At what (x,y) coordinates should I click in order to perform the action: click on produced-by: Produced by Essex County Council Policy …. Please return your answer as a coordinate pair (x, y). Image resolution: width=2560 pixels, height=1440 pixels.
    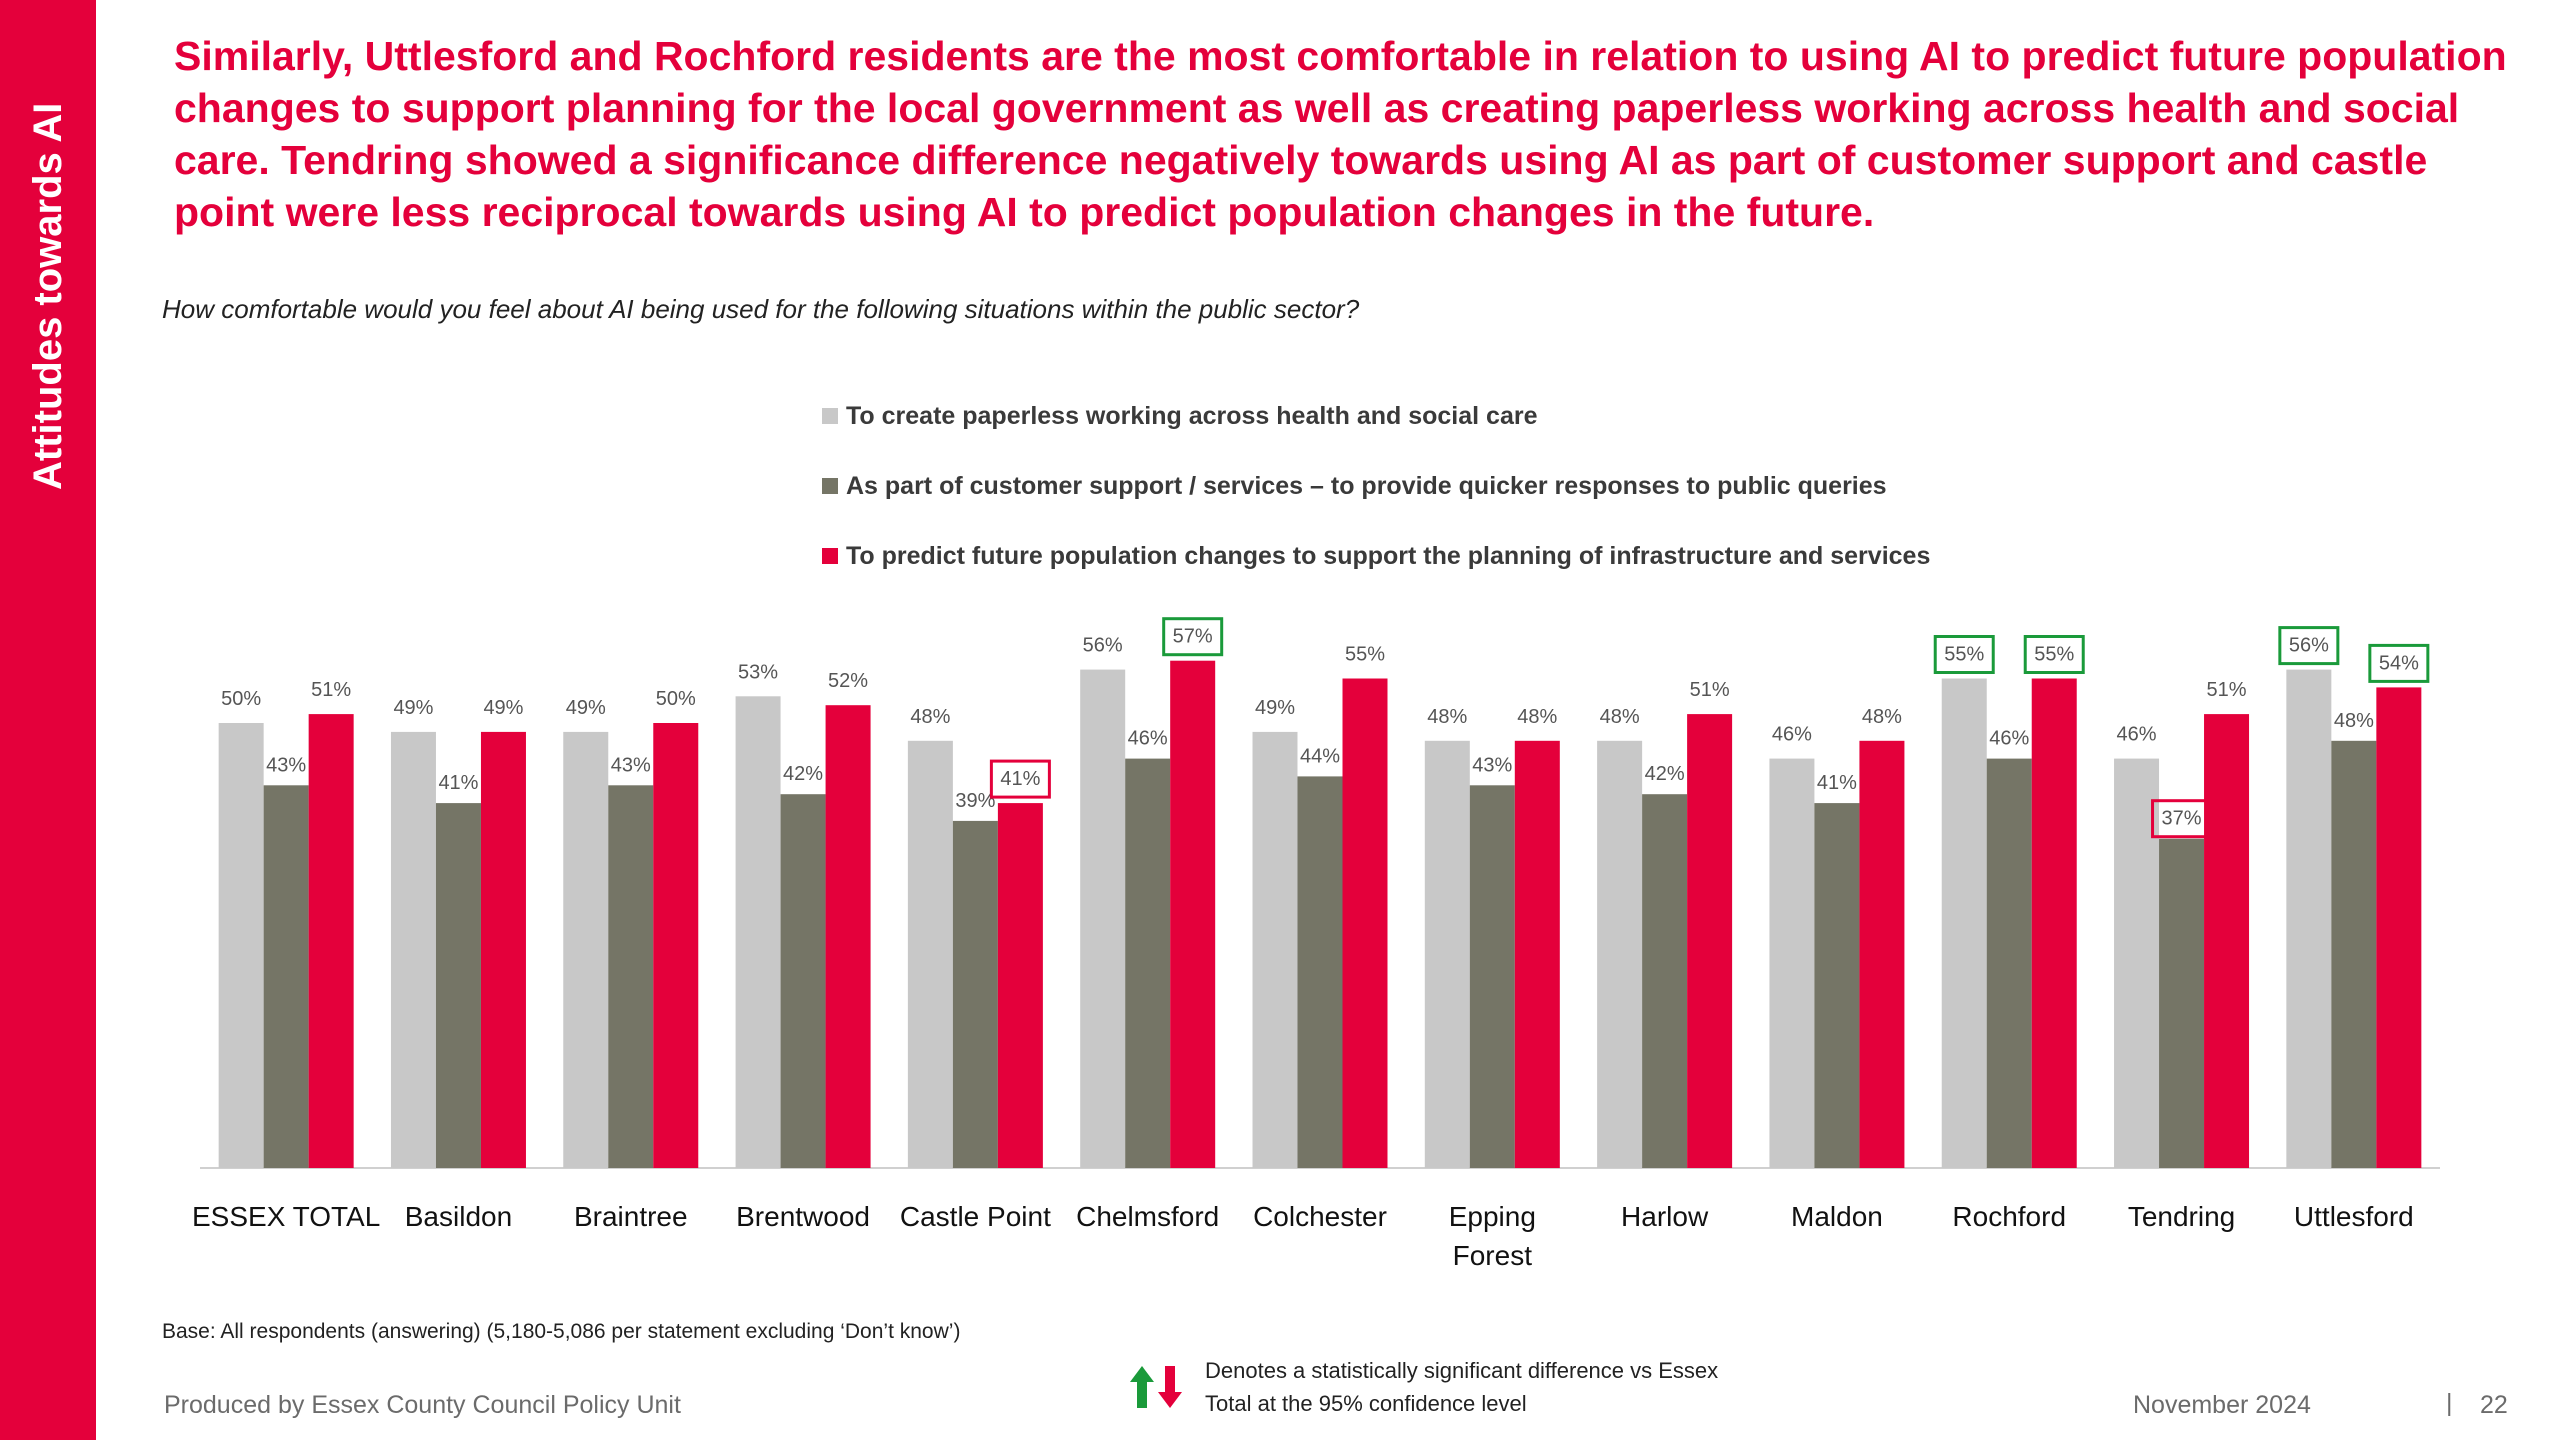
    Looking at the image, I should click on (422, 1405).